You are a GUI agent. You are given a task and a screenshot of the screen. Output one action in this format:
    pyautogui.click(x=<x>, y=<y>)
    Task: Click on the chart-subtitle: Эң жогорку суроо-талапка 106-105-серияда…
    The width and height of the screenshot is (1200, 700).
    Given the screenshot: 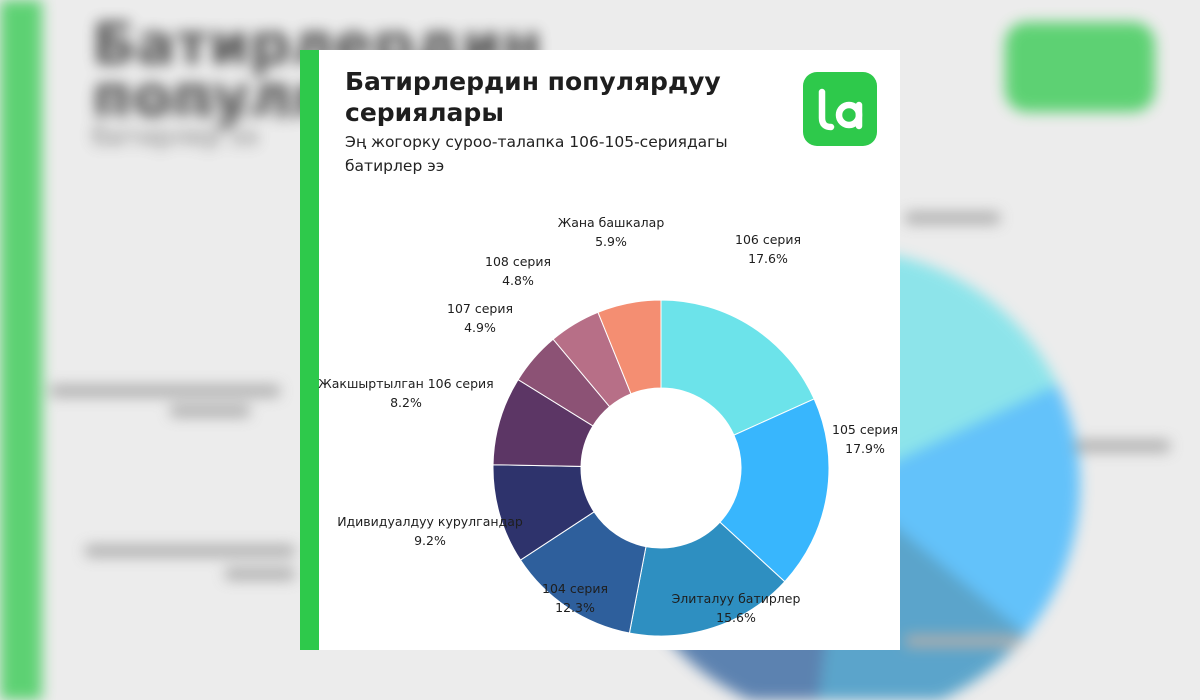 What is the action you would take?
    pyautogui.click(x=536, y=154)
    